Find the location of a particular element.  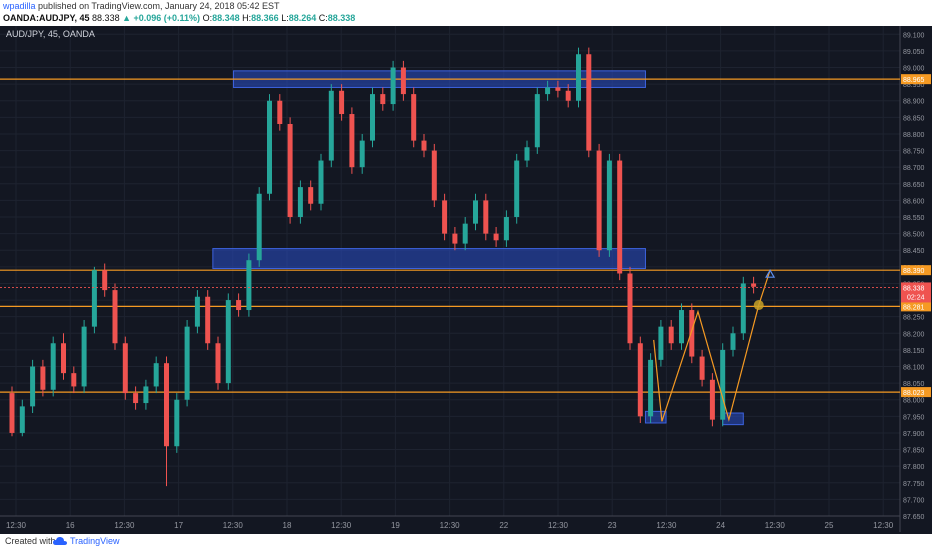

y-tick-label: 88.950 is located at coordinates (914, 85).